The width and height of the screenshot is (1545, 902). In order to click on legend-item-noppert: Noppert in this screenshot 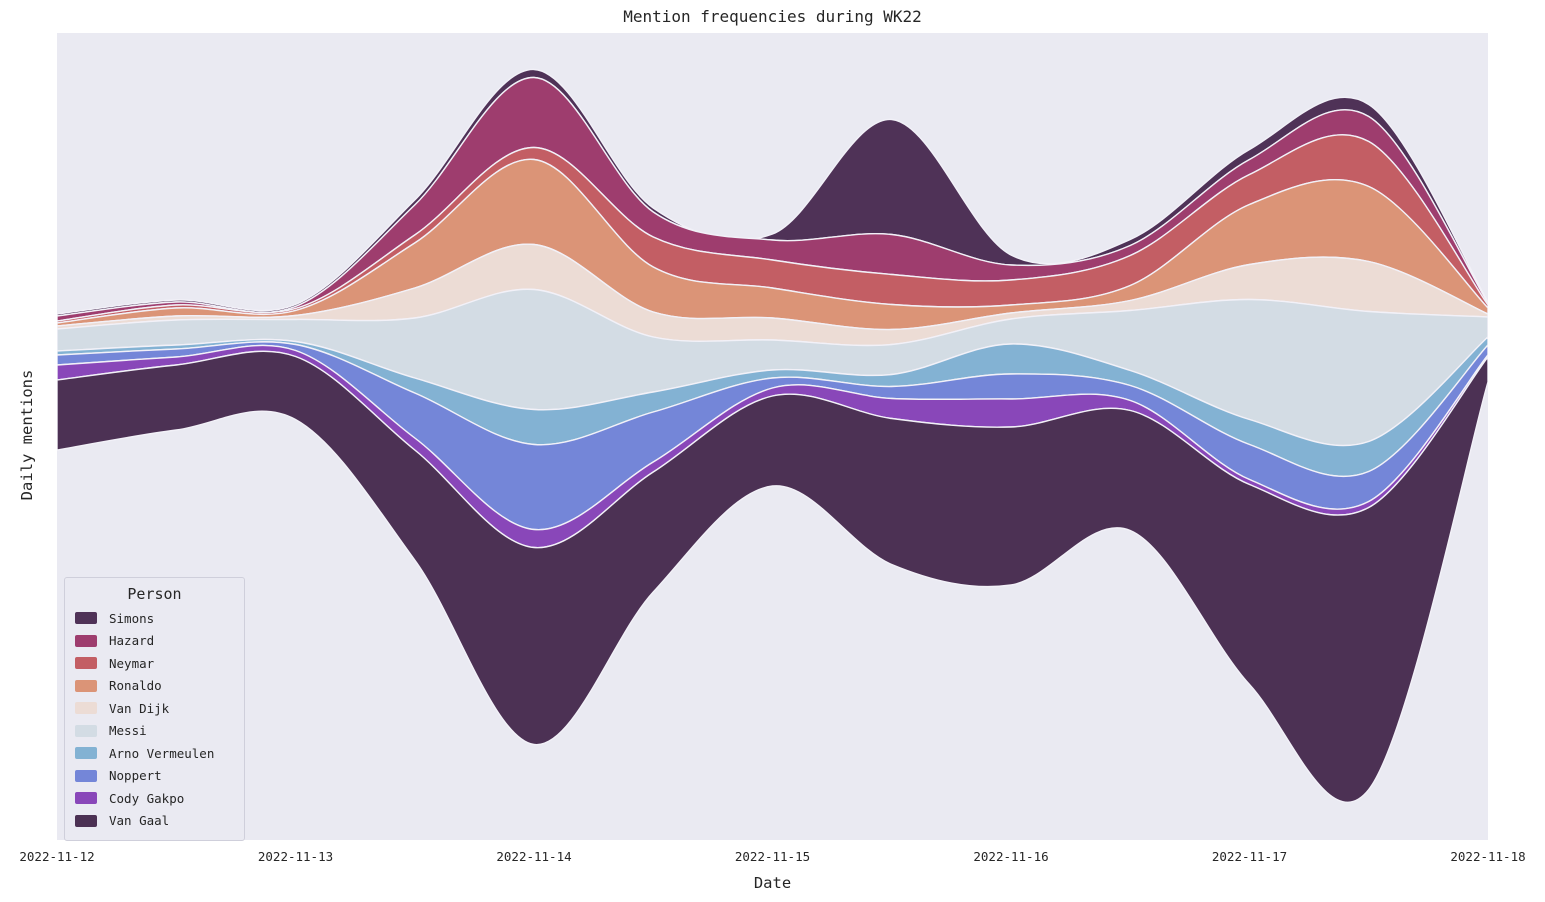, I will do `click(154, 776)`.